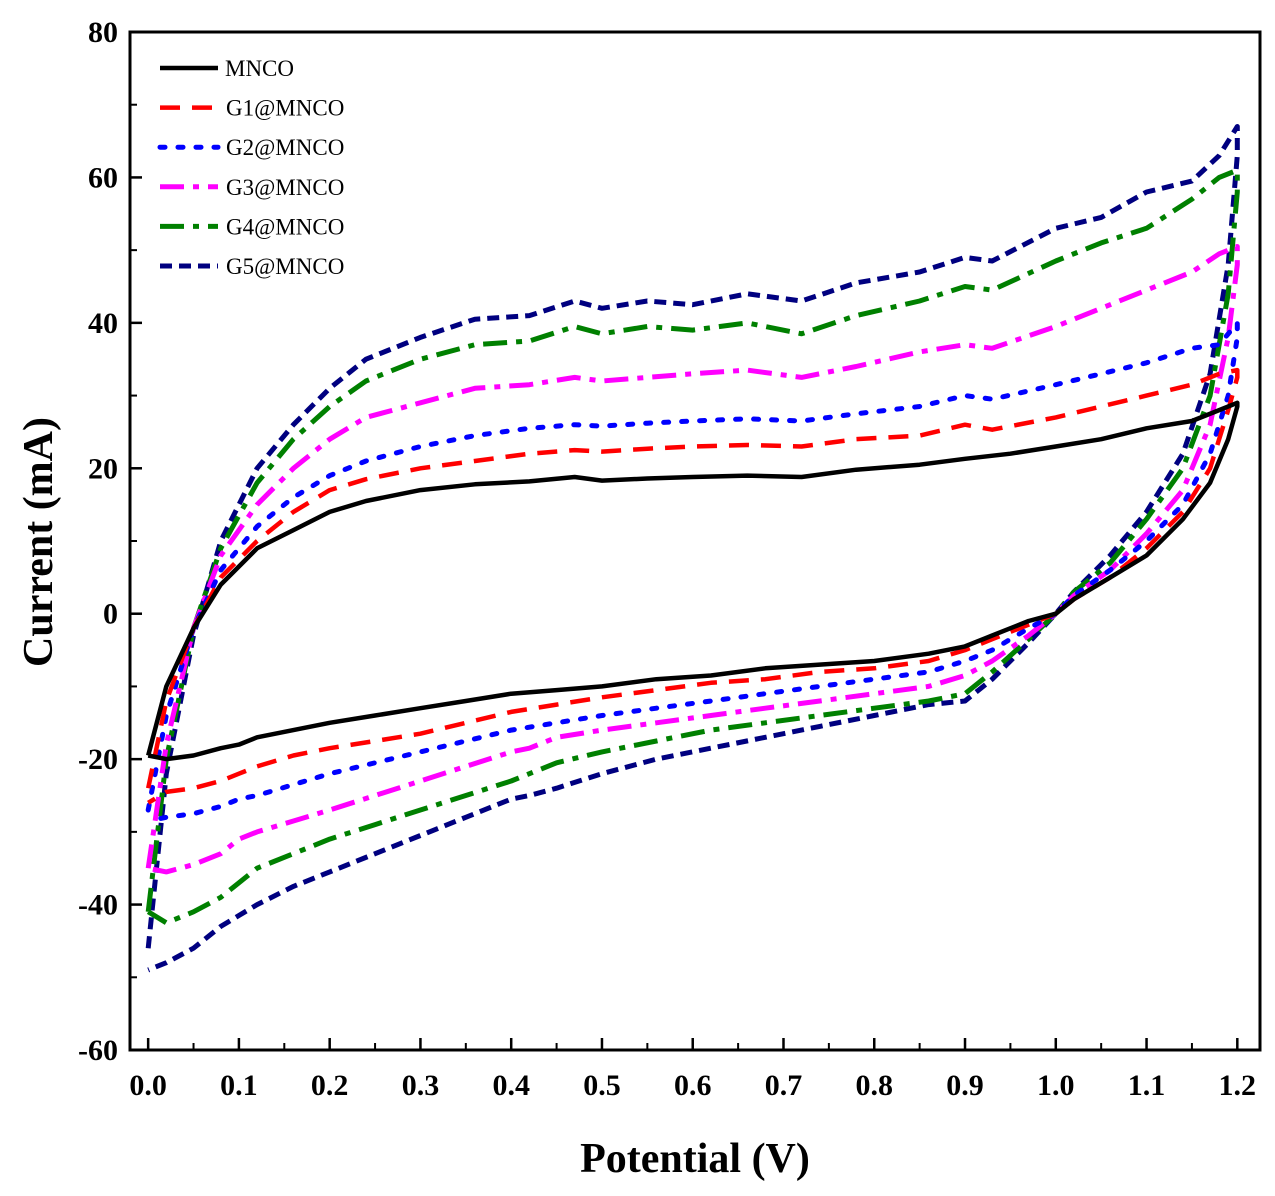 The height and width of the screenshot is (1196, 1275). What do you see at coordinates (103, 177) in the screenshot?
I see `y-tick-label: 60` at bounding box center [103, 177].